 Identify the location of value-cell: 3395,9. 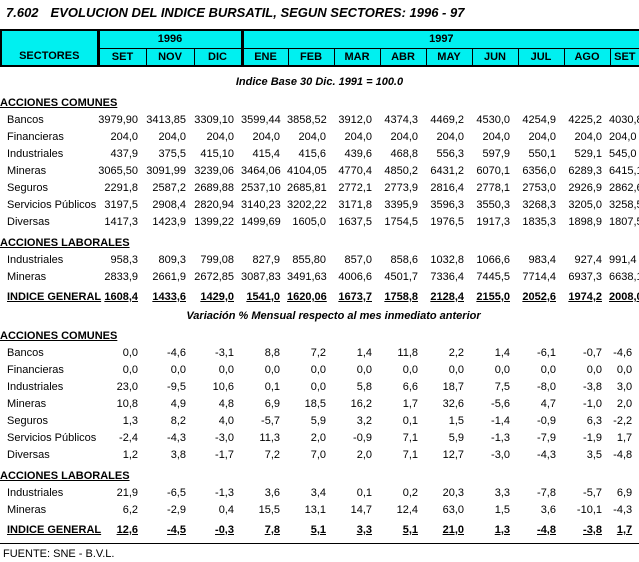
(401, 205).